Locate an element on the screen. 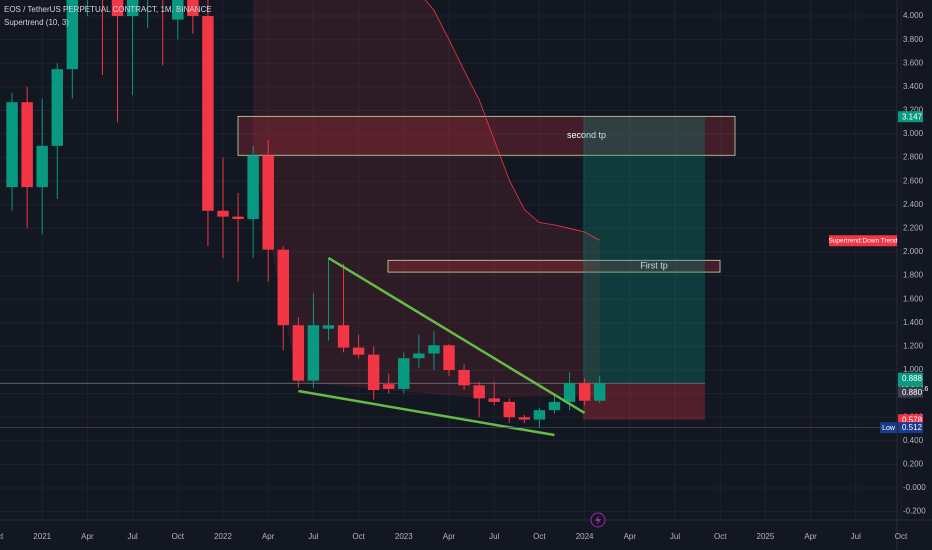 Image resolution: width=932 pixels, height=550 pixels. y-tick-label: 3.400 is located at coordinates (913, 86).